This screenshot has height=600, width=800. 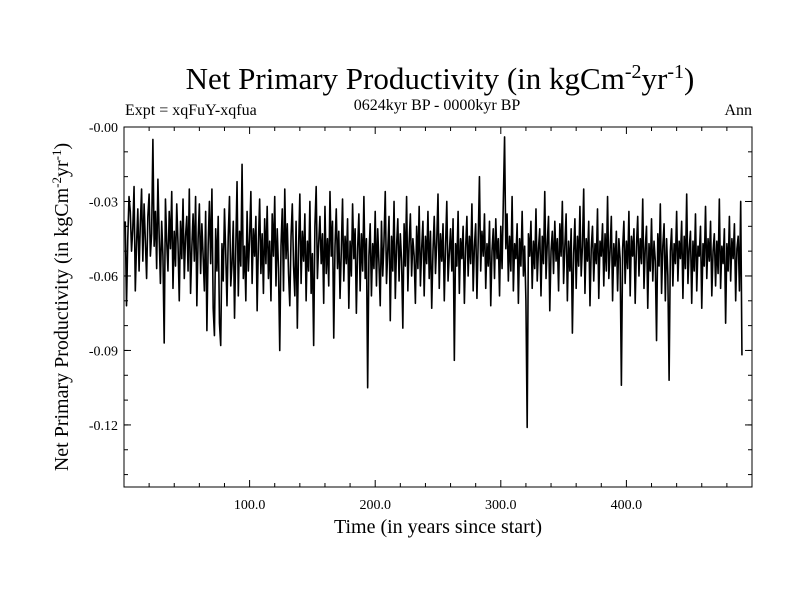 What do you see at coordinates (103, 202) in the screenshot?
I see `y-tick-label: -0.03` at bounding box center [103, 202].